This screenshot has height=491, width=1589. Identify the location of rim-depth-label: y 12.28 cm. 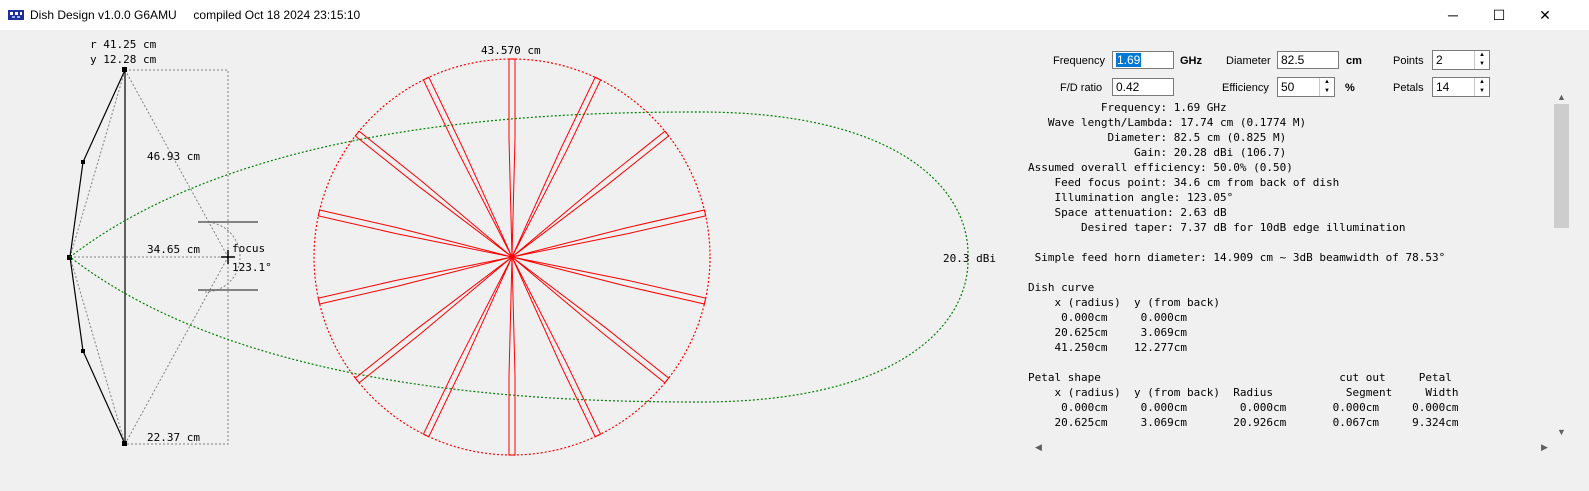
(123, 59).